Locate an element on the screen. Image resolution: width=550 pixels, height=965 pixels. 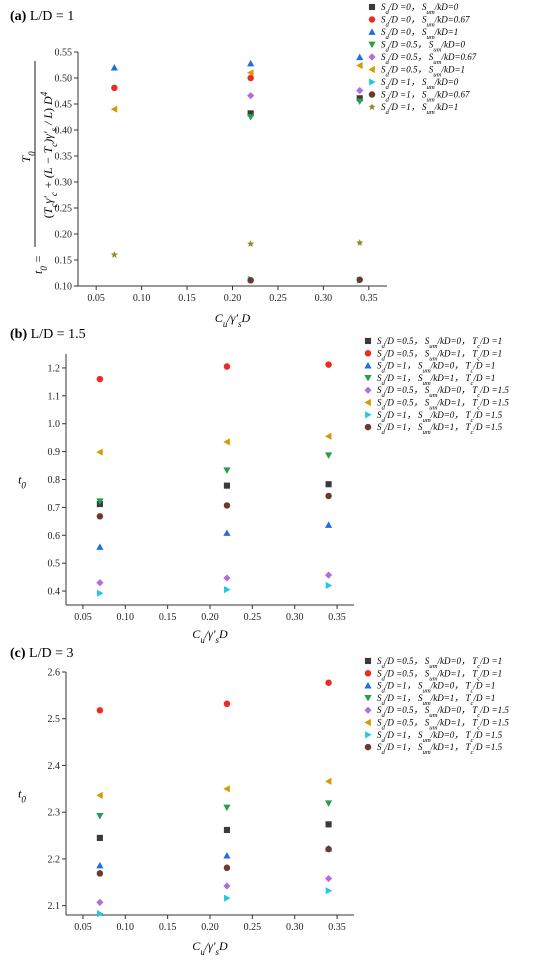
y-tick-label: 0.5 is located at coordinates (54, 564).